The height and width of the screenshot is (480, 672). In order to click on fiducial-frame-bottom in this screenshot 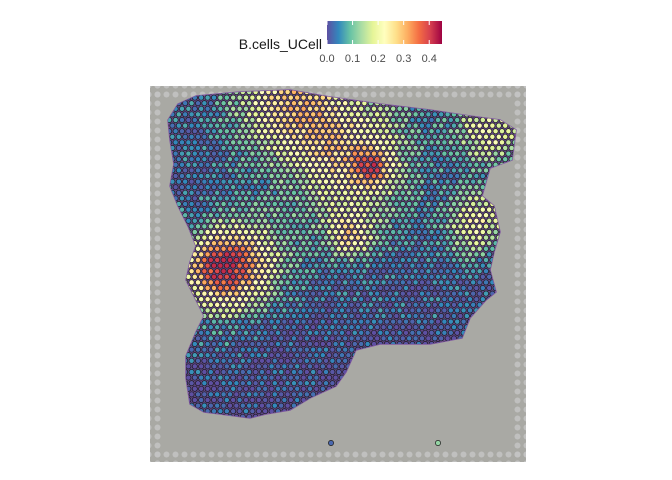, I will do `click(338, 456)`.